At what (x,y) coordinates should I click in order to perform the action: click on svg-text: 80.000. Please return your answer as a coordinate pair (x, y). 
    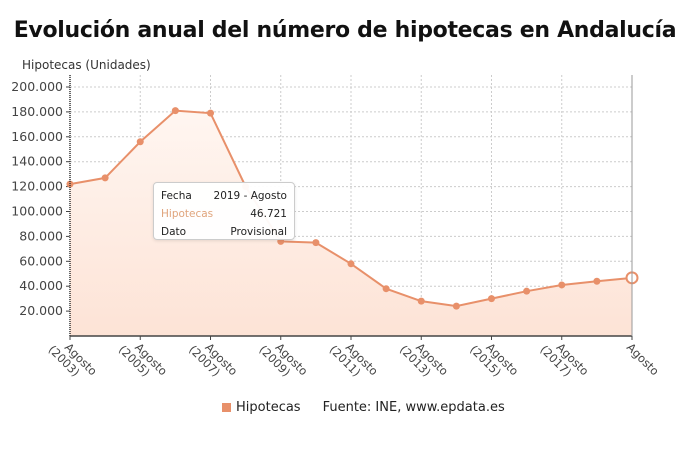
    Looking at the image, I should click on (41, 235).